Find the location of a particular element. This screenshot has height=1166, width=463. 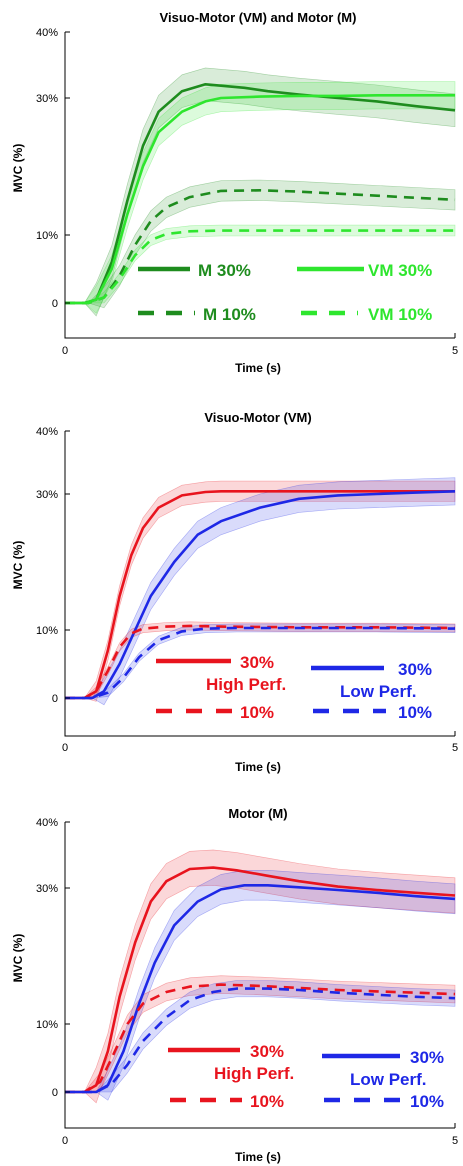

panel-1-ytick-label-10: 10% is located at coordinates (47, 236).